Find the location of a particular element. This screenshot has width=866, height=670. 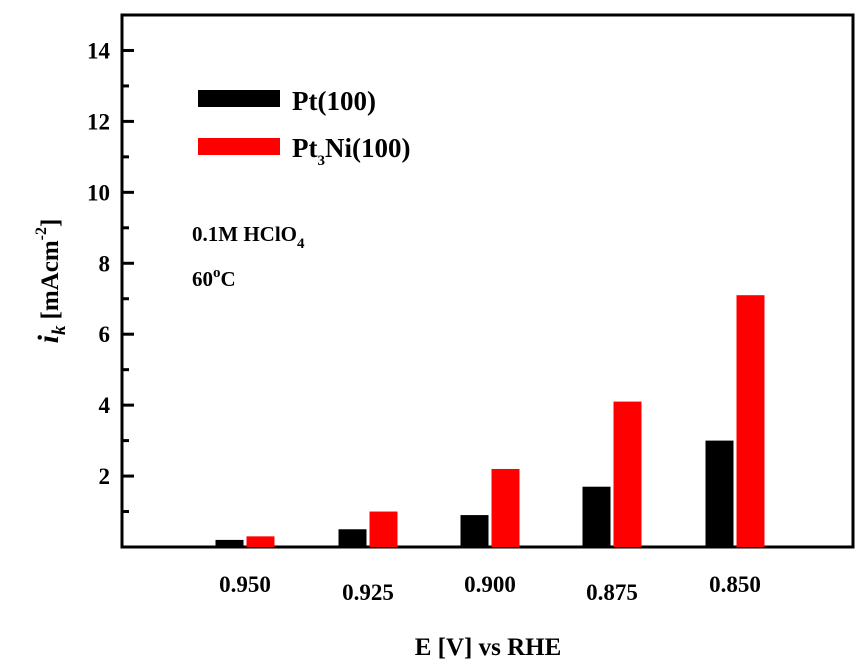

y-tick-label: 12 is located at coordinates (98, 121).